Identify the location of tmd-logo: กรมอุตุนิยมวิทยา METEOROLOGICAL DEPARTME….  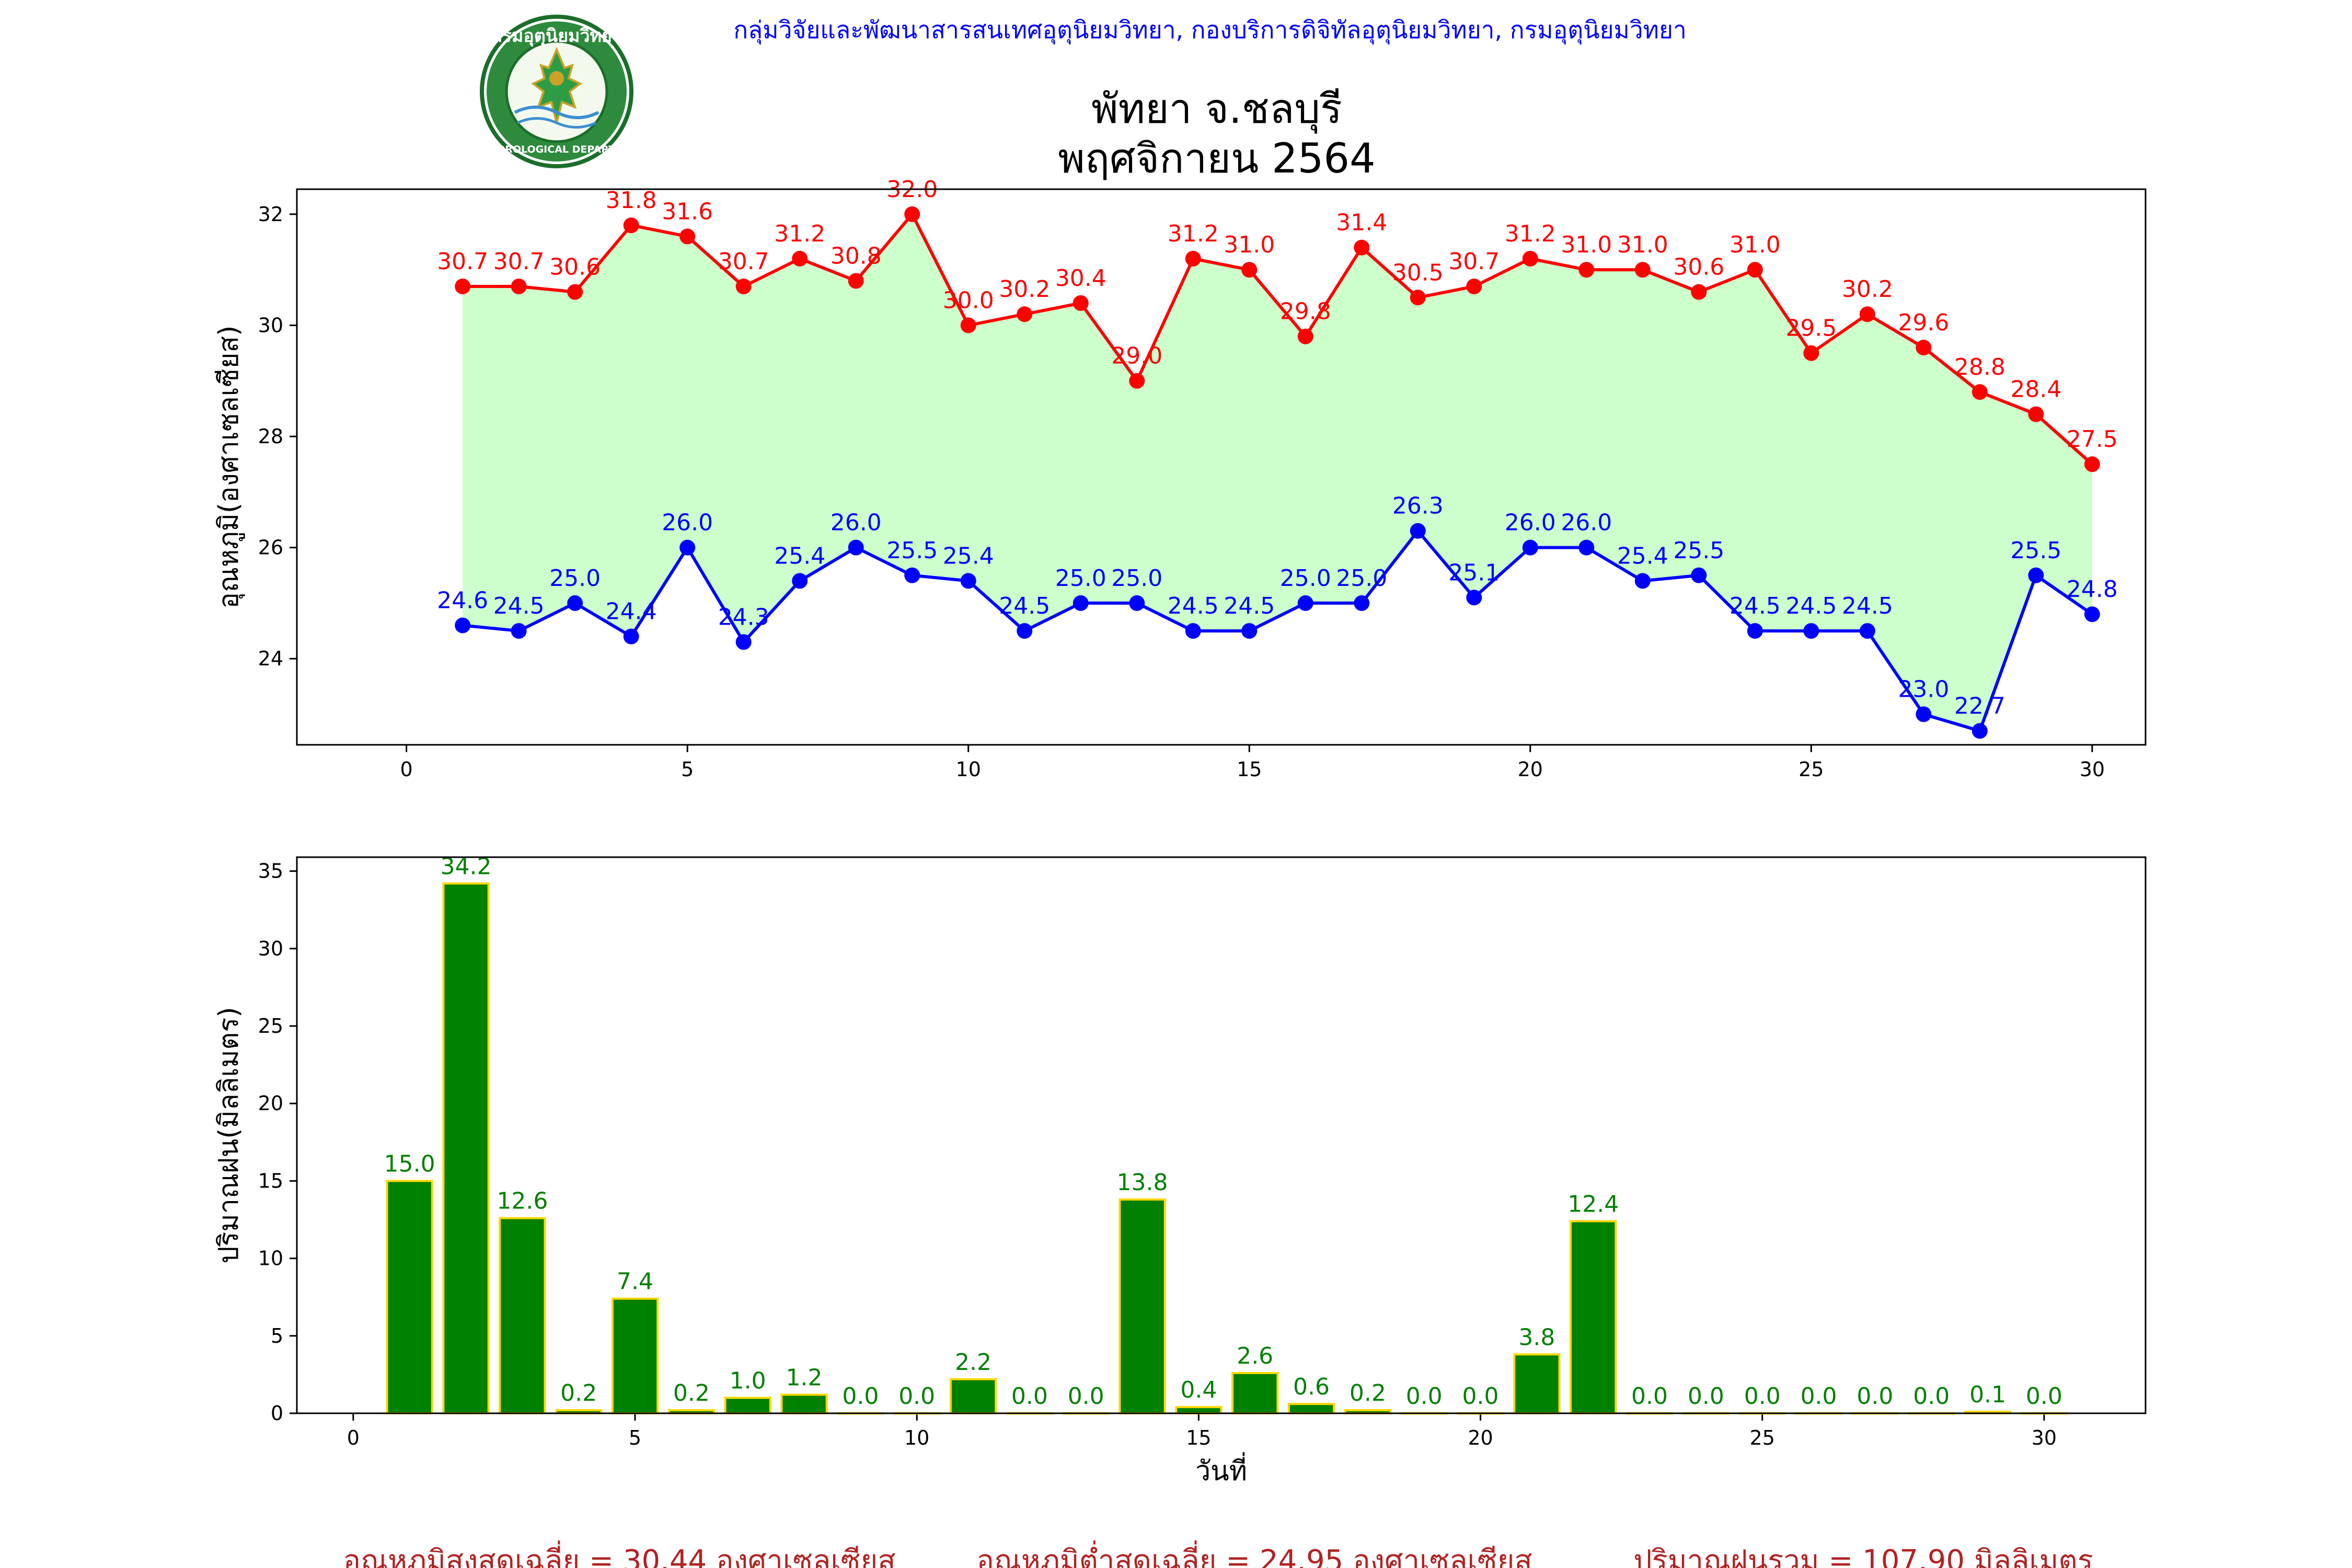
(556, 91).